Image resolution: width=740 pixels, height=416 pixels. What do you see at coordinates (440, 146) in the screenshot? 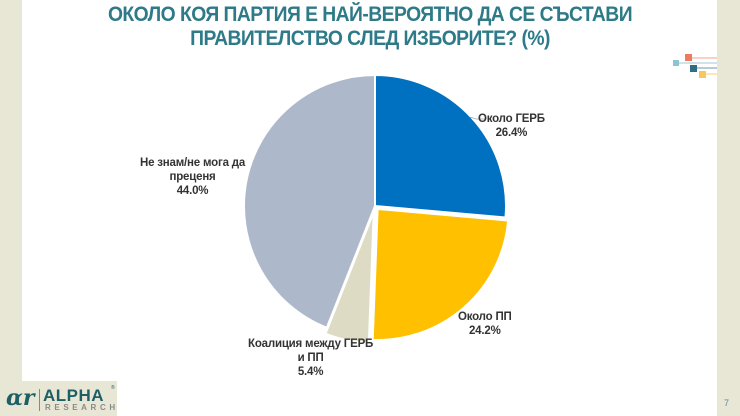
I see `slice-gerb` at bounding box center [440, 146].